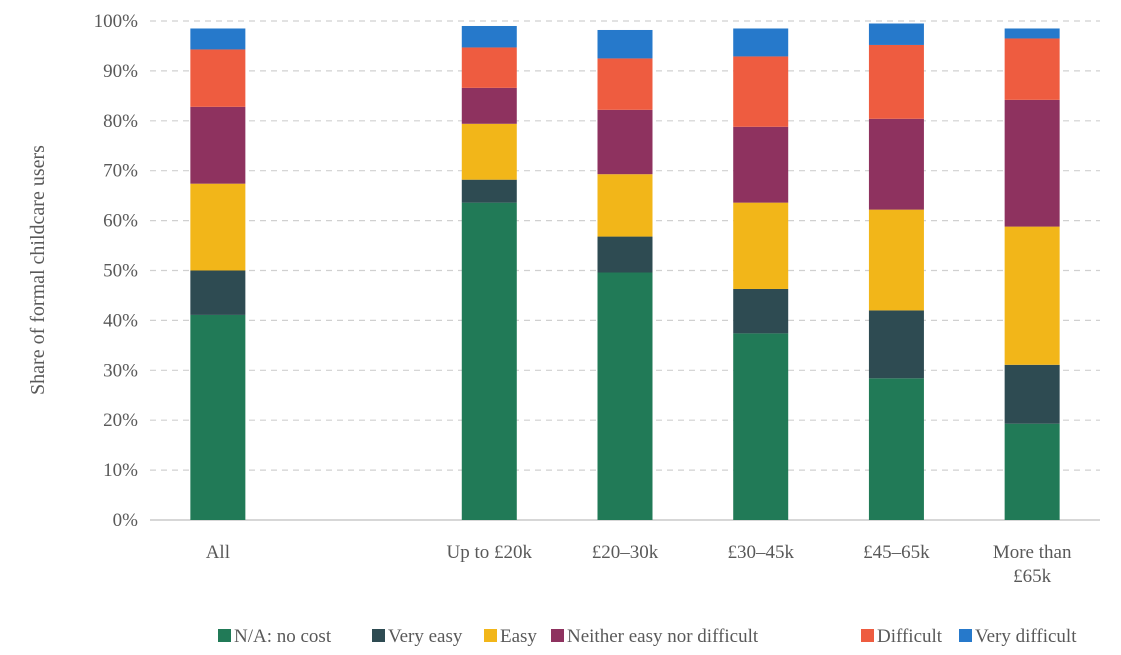 The height and width of the screenshot is (655, 1121). What do you see at coordinates (625, 552) in the screenshot?
I see `x-category-label: £20–30k` at bounding box center [625, 552].